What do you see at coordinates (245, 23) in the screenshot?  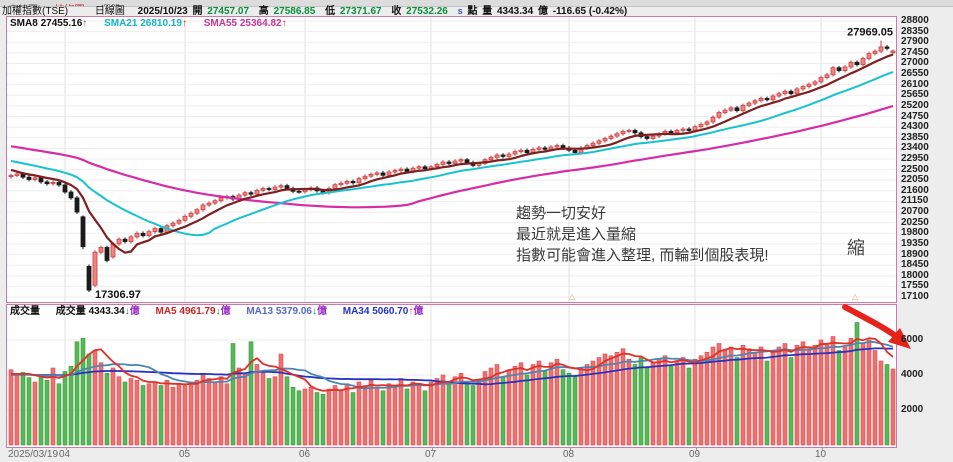 I see `sma55-legend: SMA55 25364.82↑` at bounding box center [245, 23].